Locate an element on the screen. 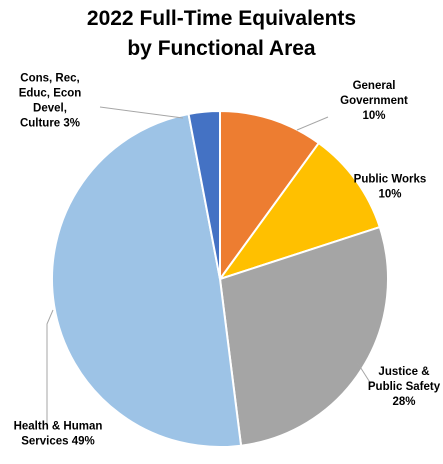  slice-label-line: Devel, is located at coordinates (50, 109).